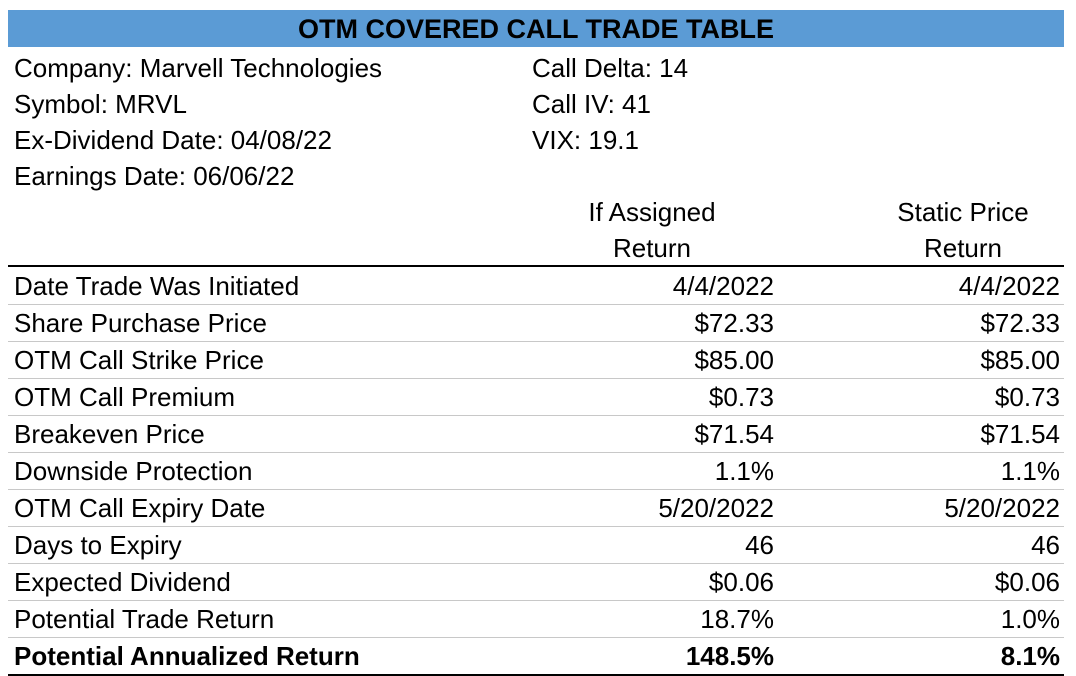 This screenshot has width=1076, height=676. What do you see at coordinates (157, 286) in the screenshot?
I see `row-label: Date Trade Was Initiated` at bounding box center [157, 286].